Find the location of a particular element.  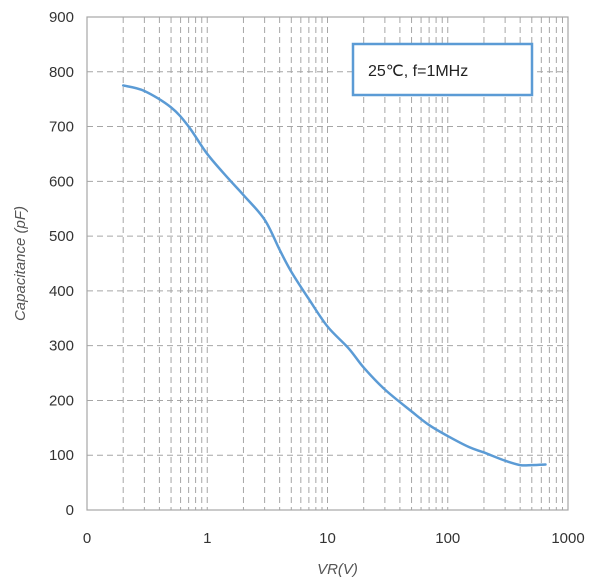

condition-annotation: 25℃, f=1MHz is located at coordinates (442, 69).